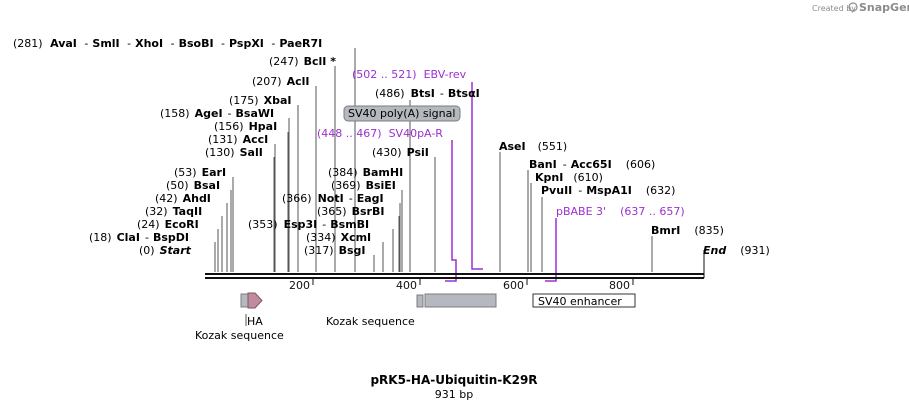 The height and width of the screenshot is (409, 909). I want to click on site-end: End (931), so click(736, 250).